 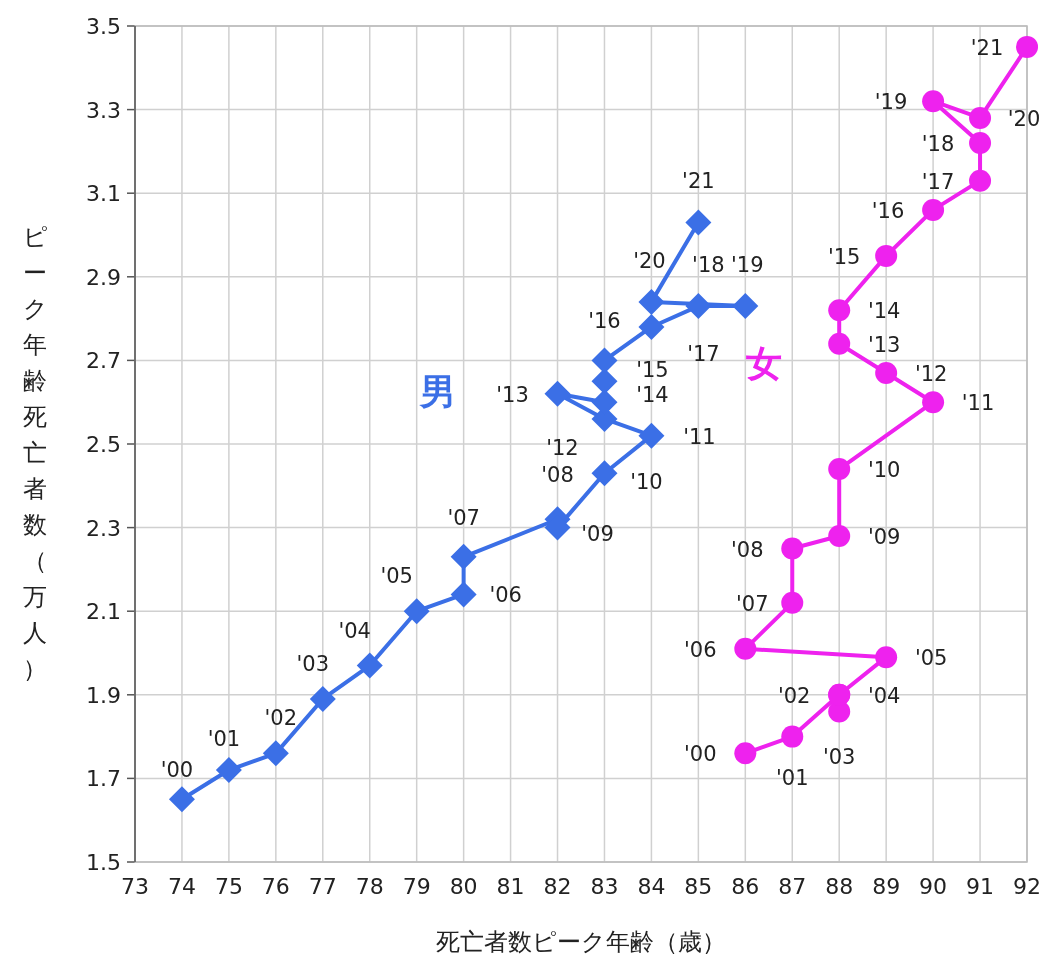 I want to click on y-tick-label: 1.7, so click(x=103, y=779).